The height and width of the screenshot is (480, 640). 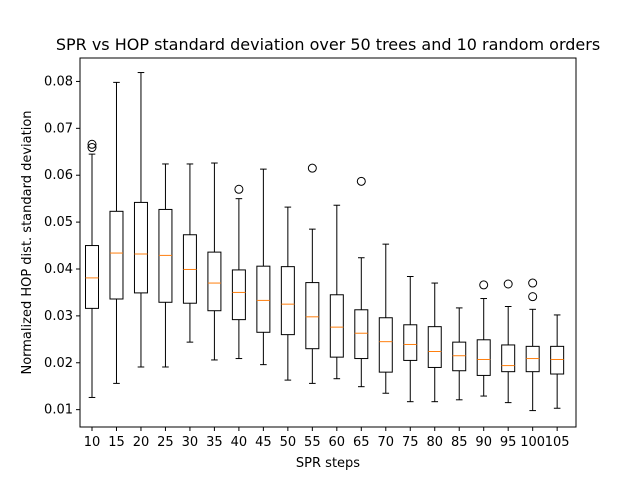 What do you see at coordinates (239, 442) in the screenshot?
I see `x-tick-label: 40` at bounding box center [239, 442].